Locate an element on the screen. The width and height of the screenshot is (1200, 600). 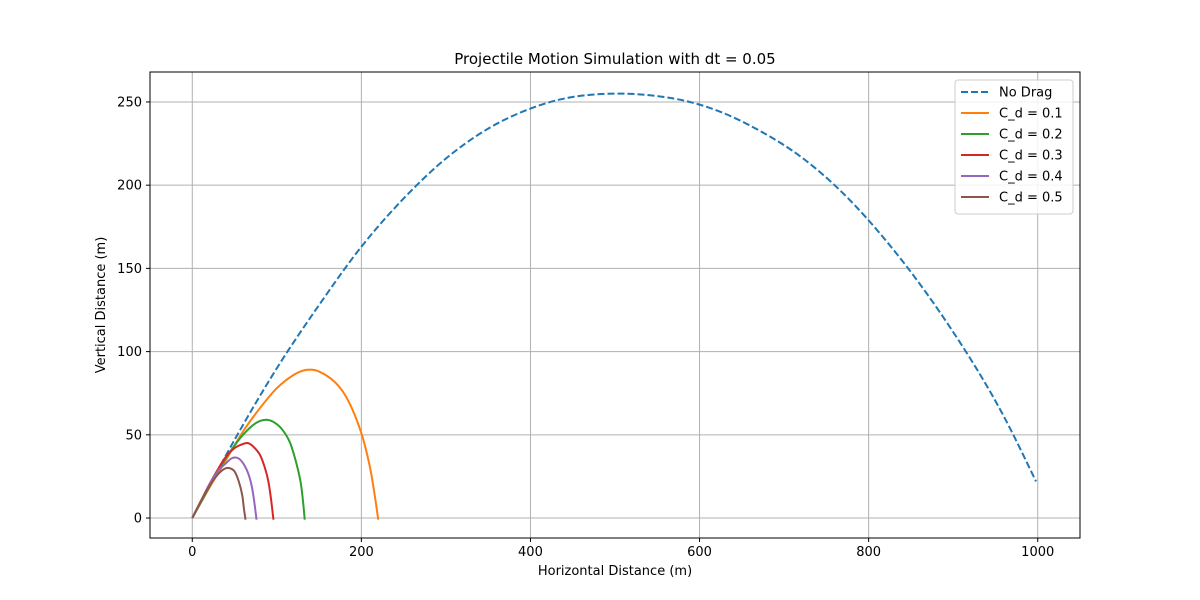
y-tick-label: 150 is located at coordinates (129, 269).